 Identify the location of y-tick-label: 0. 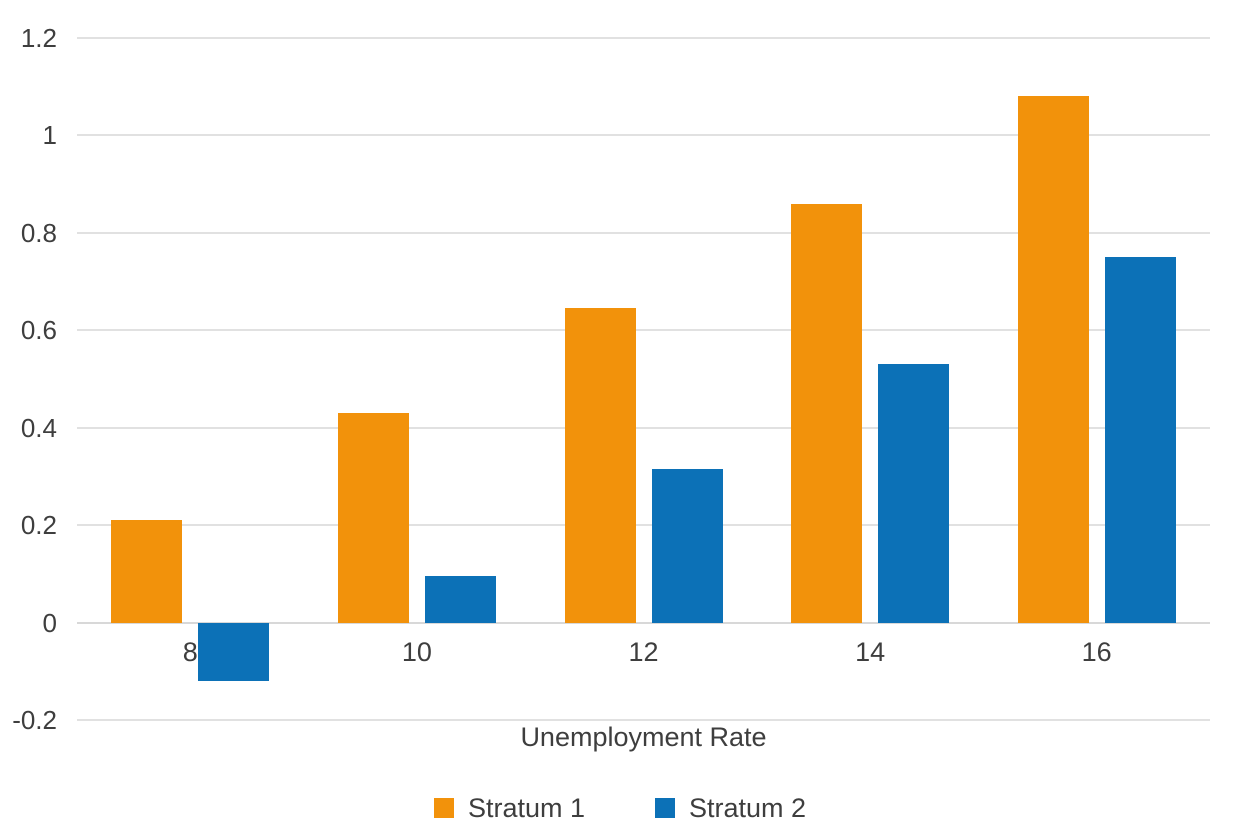
(49, 622).